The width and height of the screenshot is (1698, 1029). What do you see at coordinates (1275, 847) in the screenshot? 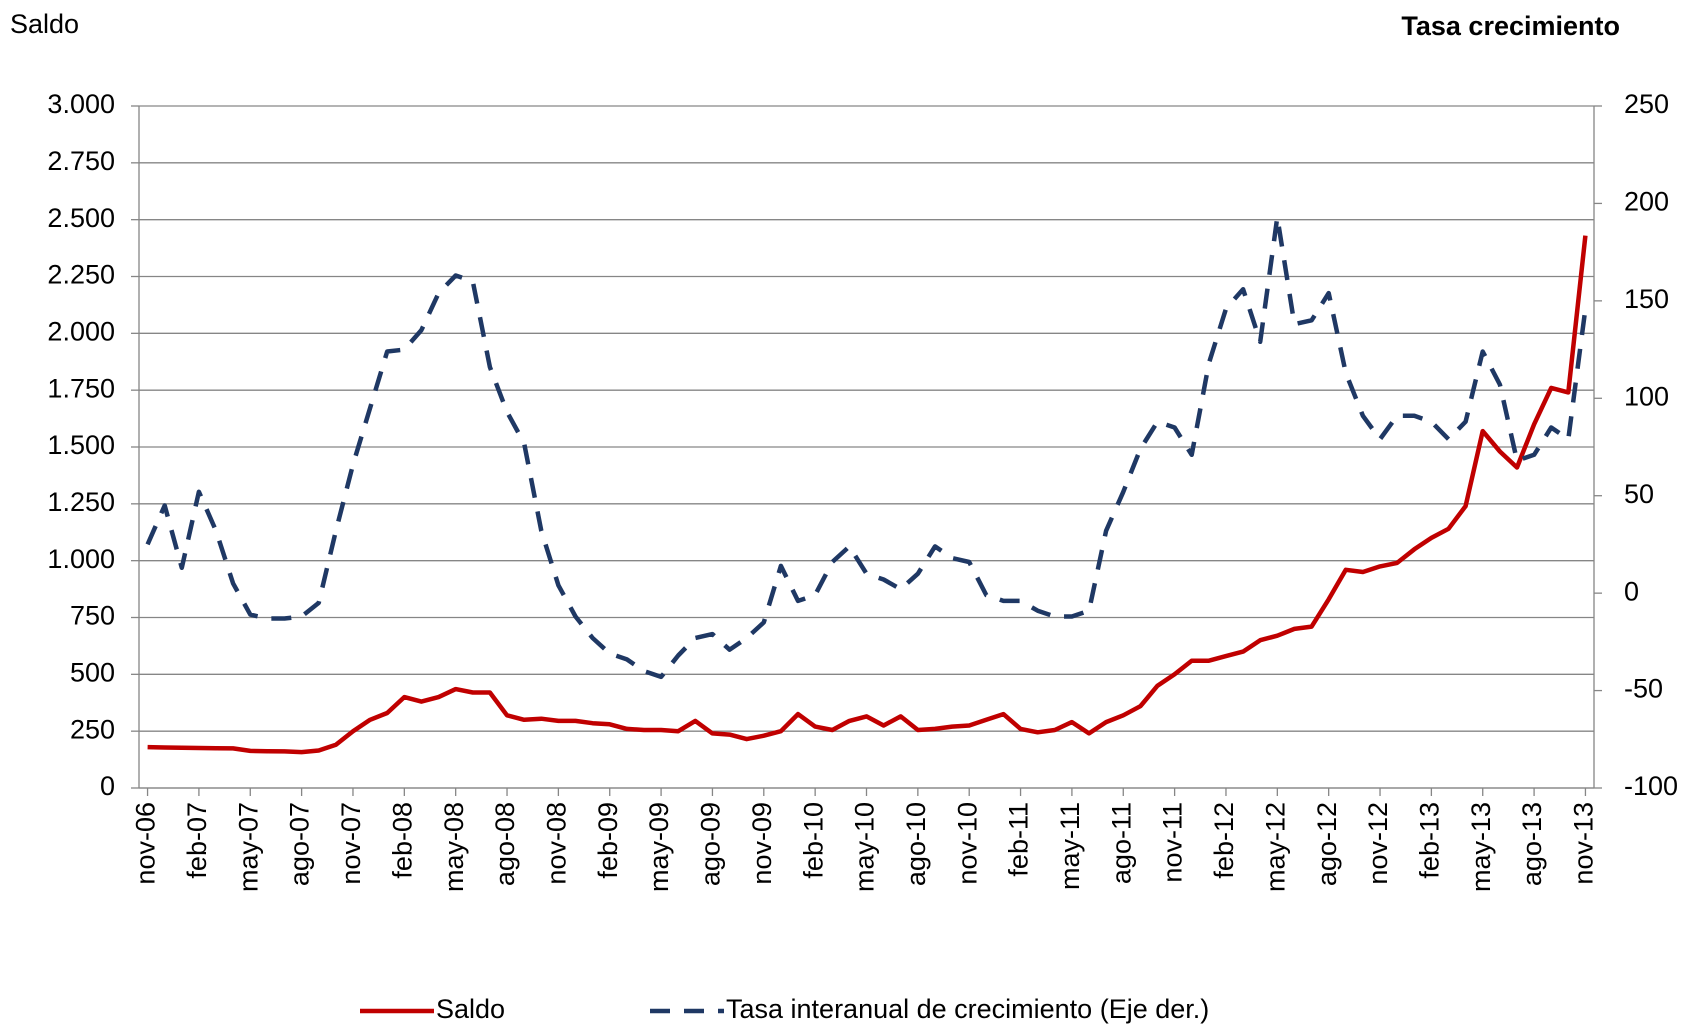
I see `x-tick-label: may-12` at bounding box center [1275, 847].